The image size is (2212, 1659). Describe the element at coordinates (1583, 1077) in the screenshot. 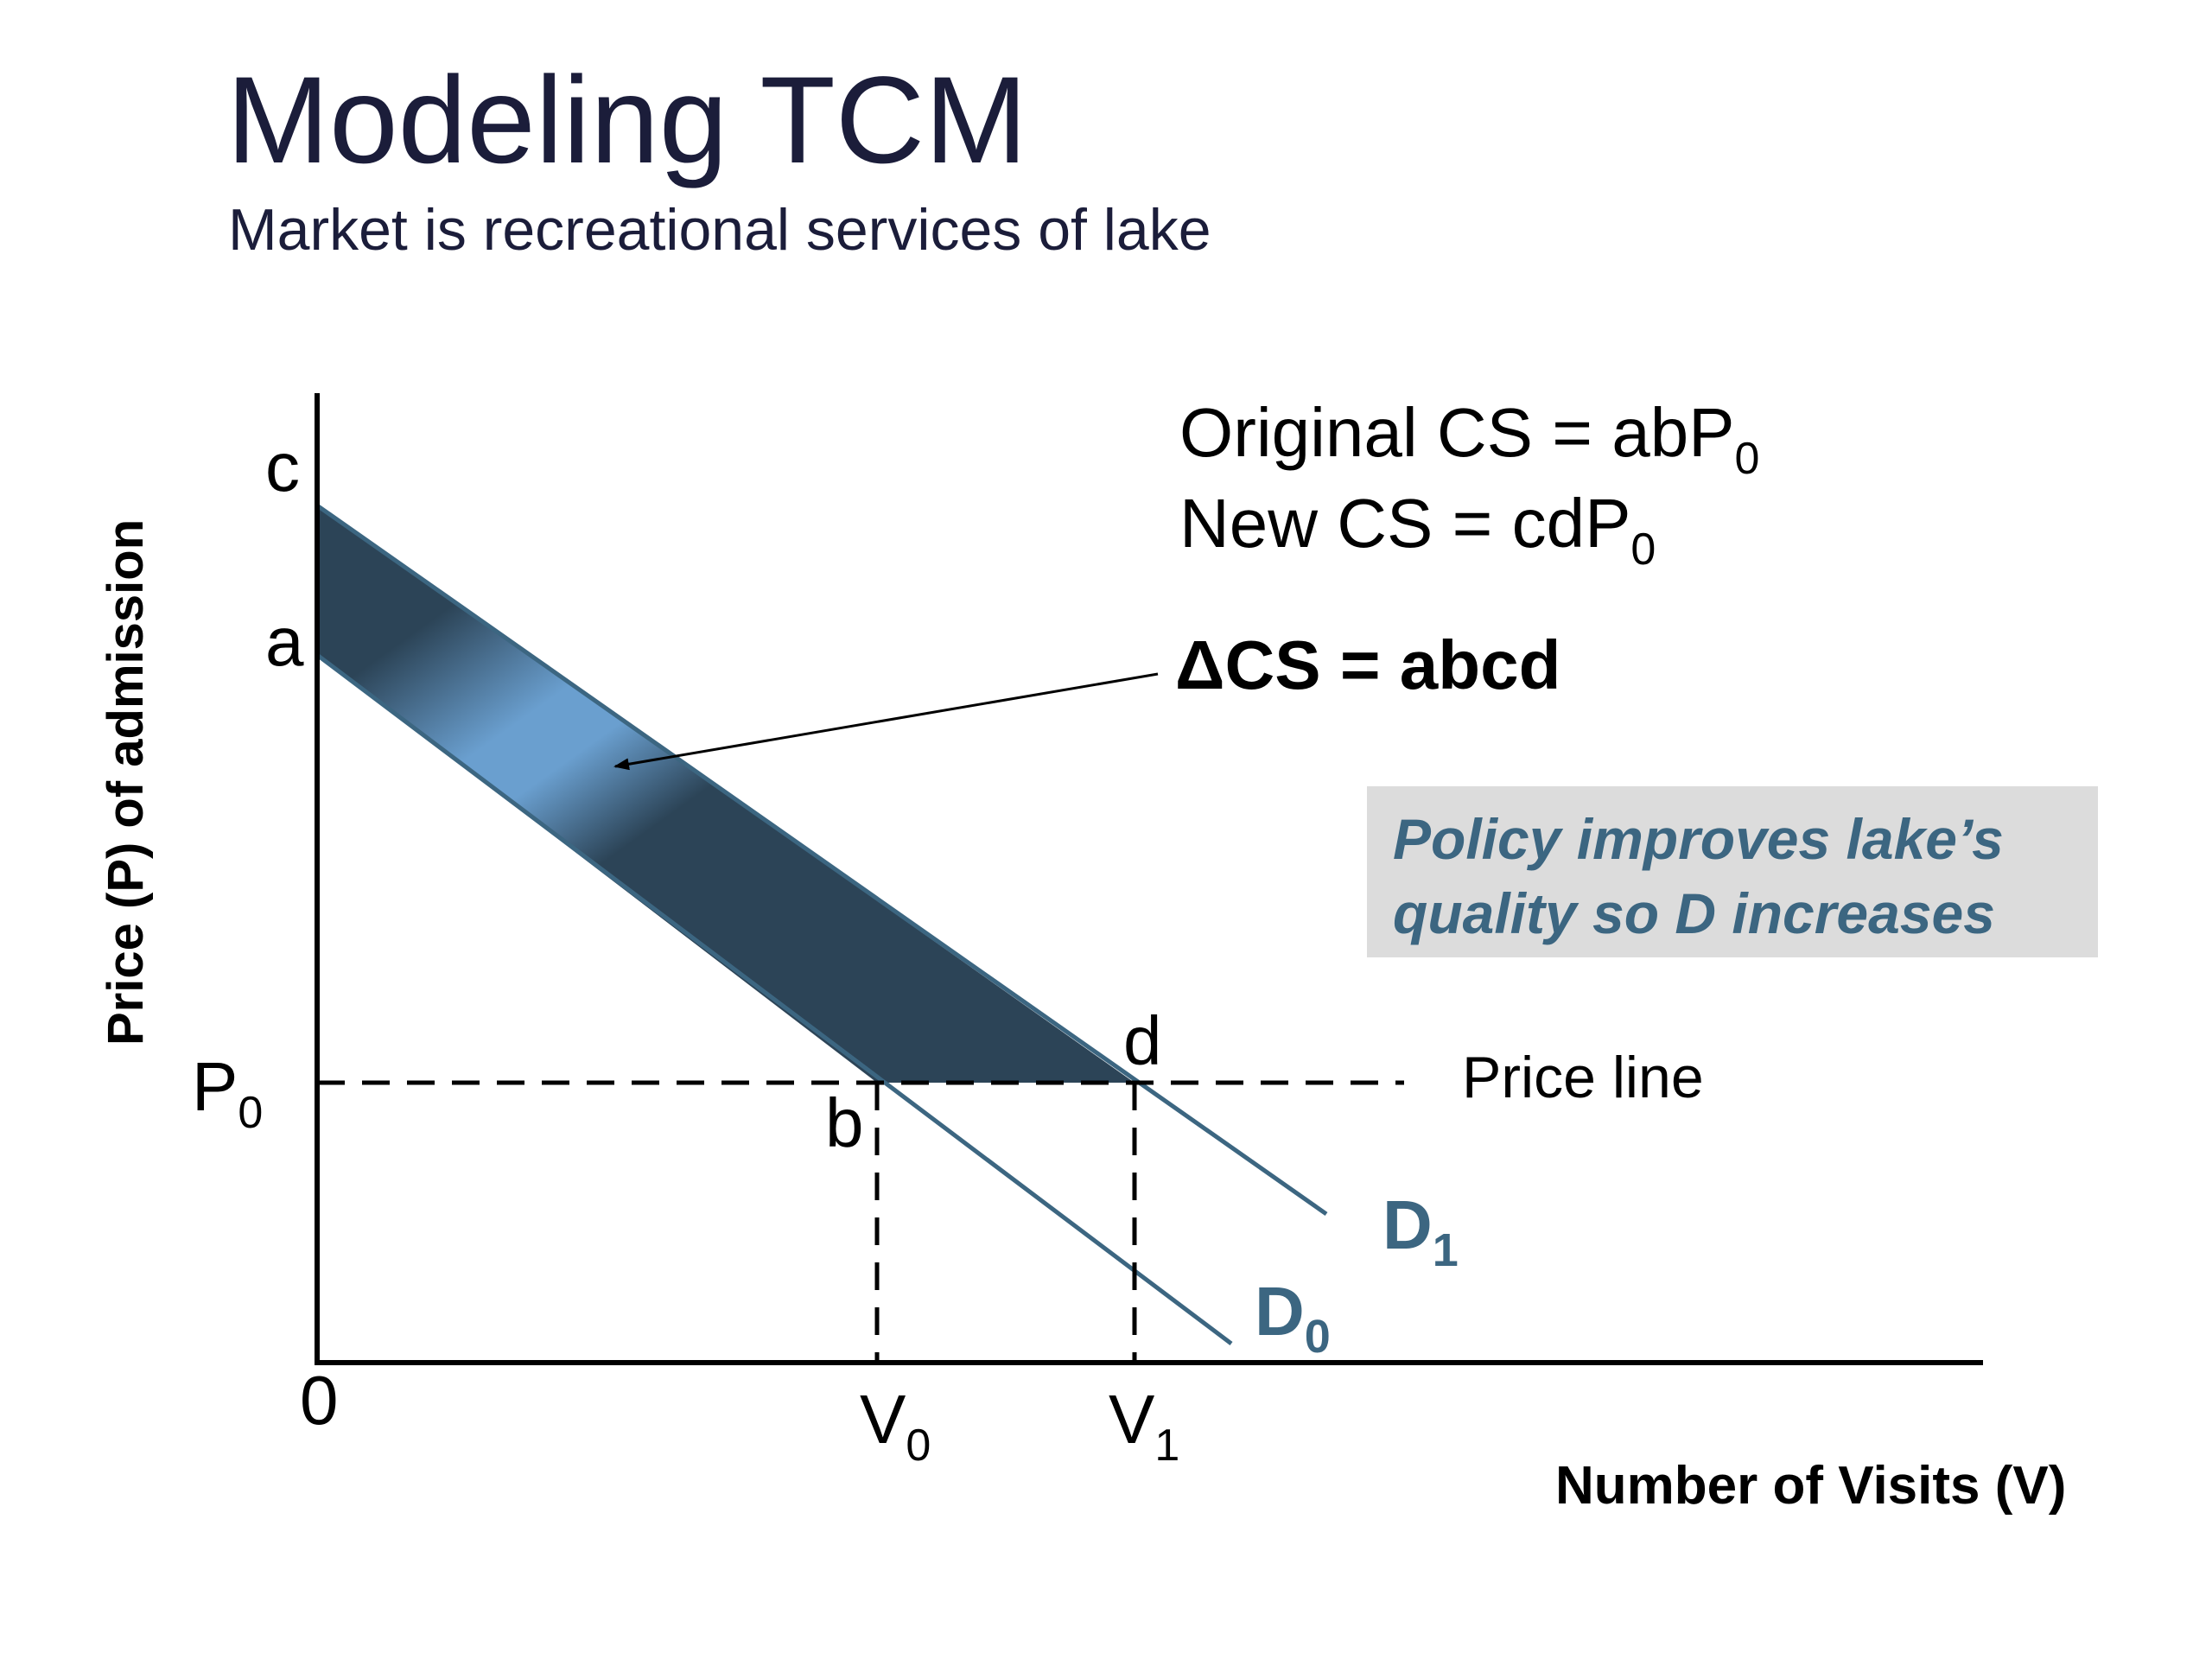

I see `price-line-label: Price line` at that location.